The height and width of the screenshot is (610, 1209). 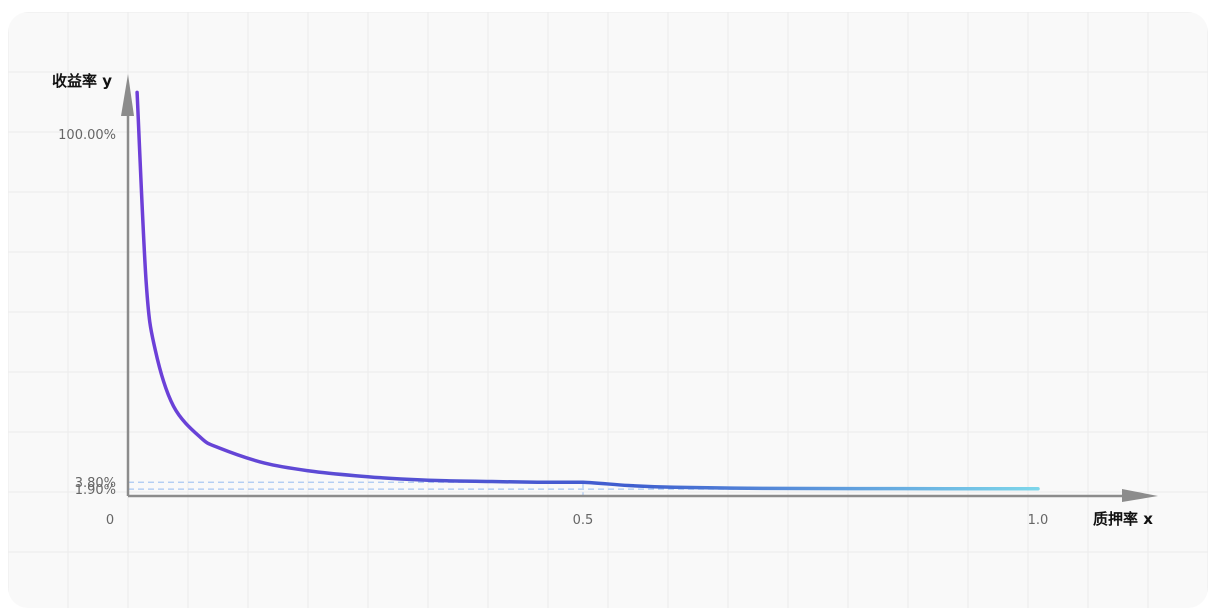 I want to click on x-axis-title: 质押率 x, so click(x=1123, y=519).